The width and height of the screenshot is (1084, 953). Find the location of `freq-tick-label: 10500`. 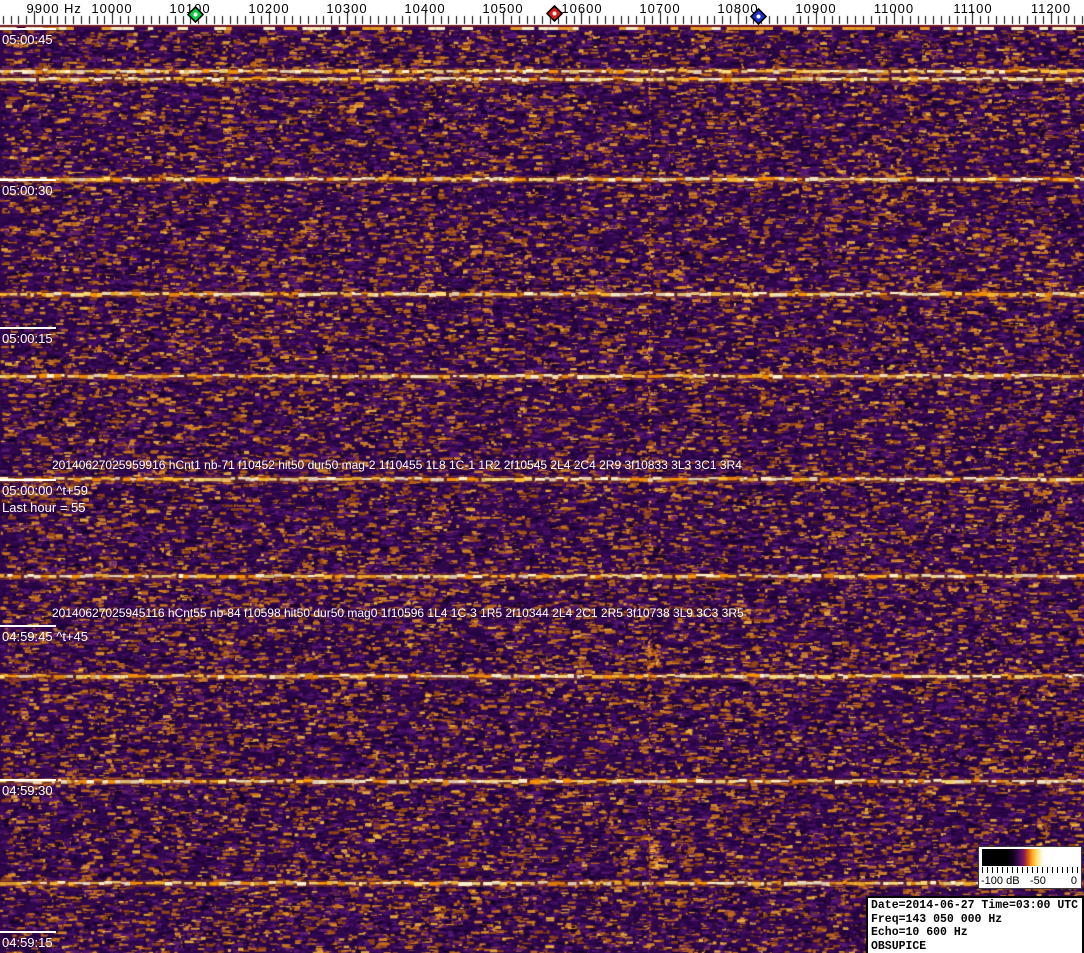

freq-tick-label: 10500 is located at coordinates (503, 8).